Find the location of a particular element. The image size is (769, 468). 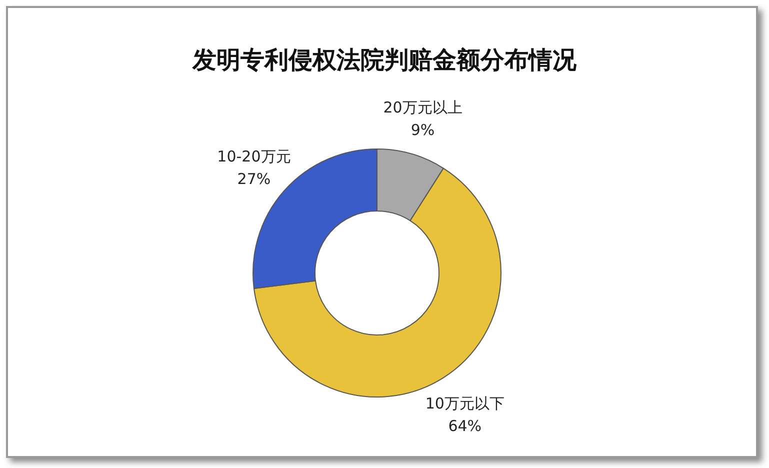

slice-label: 20万元以上 is located at coordinates (422, 107).